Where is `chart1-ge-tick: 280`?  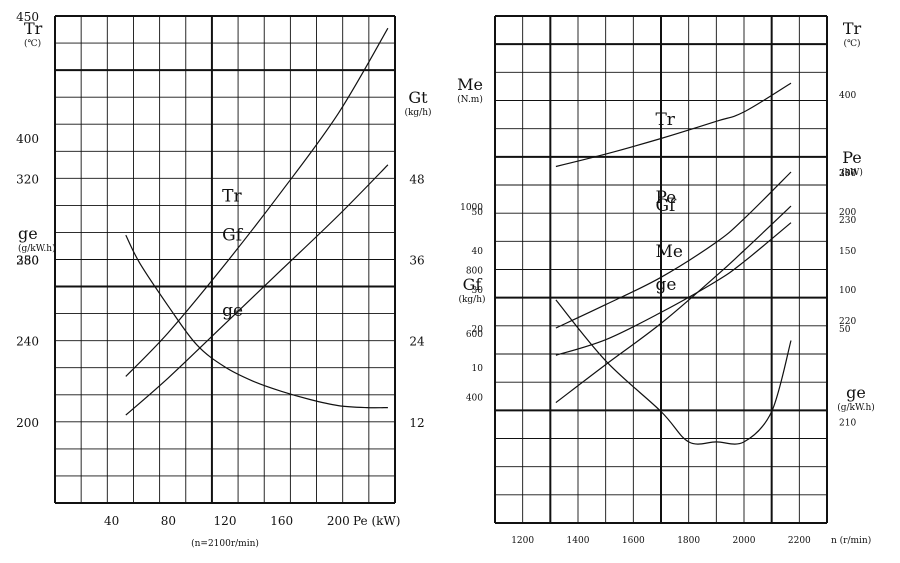 chart1-ge-tick: 280 is located at coordinates (27, 261).